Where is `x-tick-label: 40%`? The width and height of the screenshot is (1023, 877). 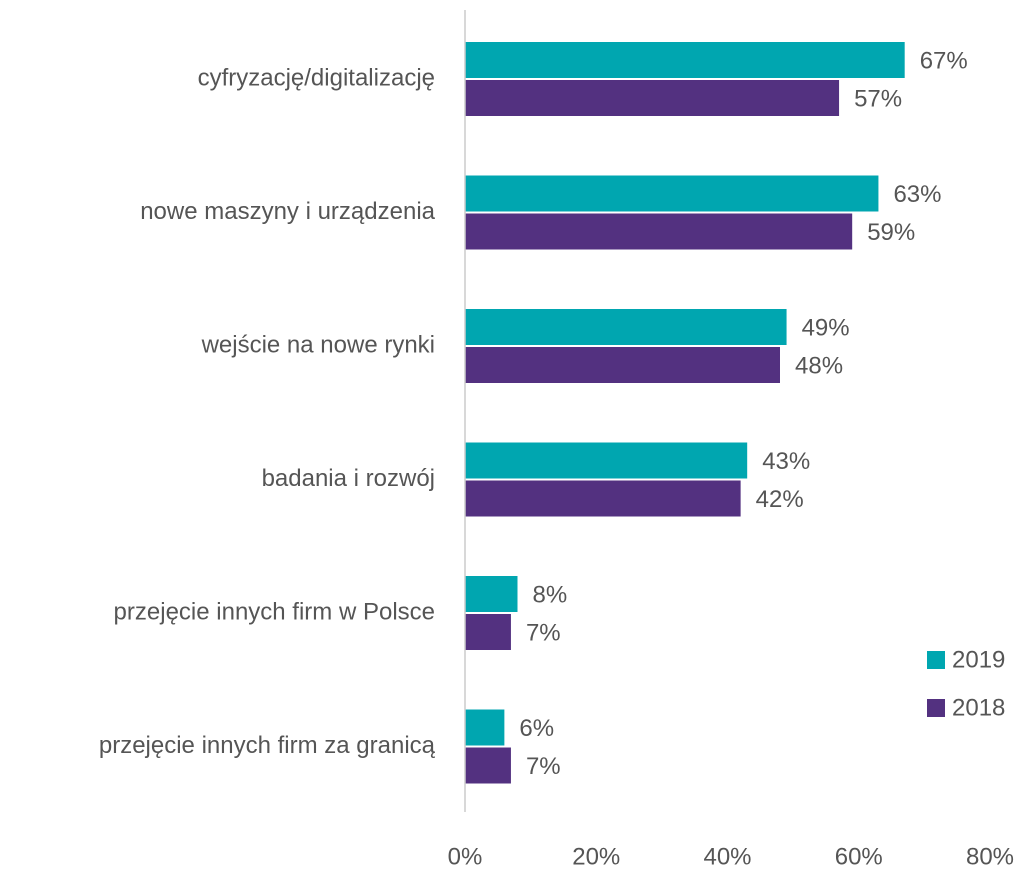
x-tick-label: 40% is located at coordinates (727, 856).